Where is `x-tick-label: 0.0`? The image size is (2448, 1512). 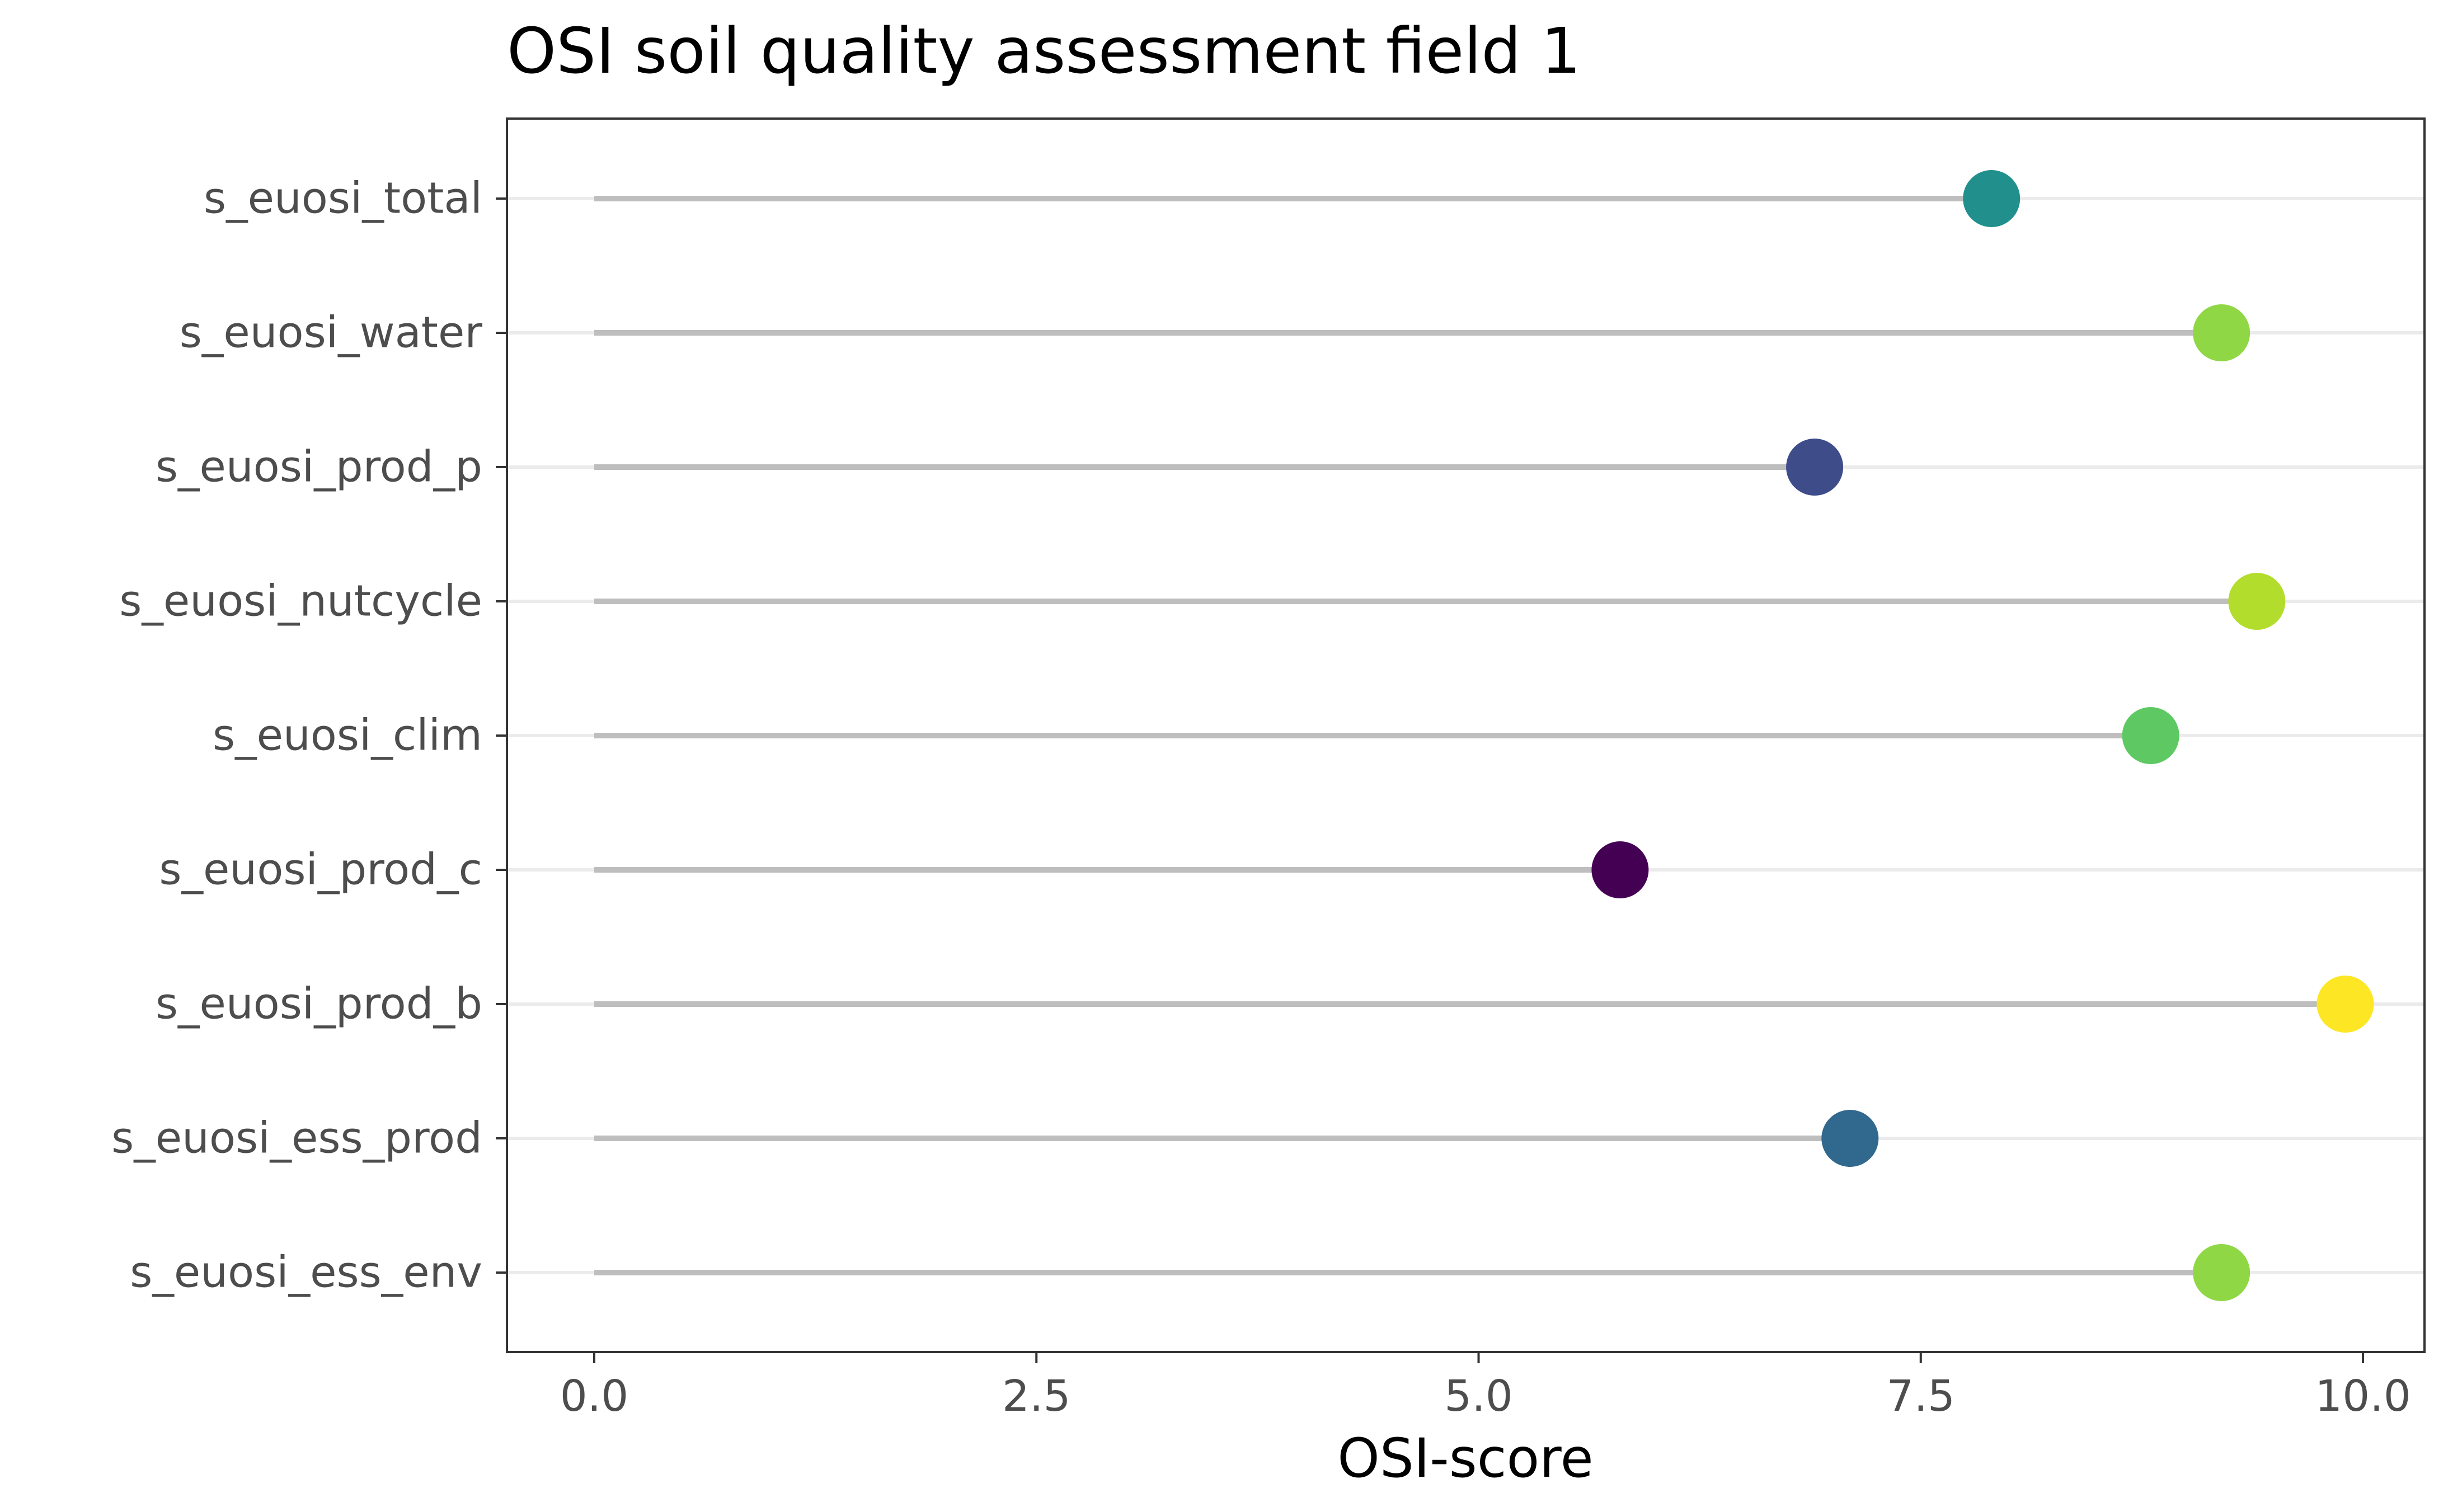 x-tick-label: 0.0 is located at coordinates (594, 1397).